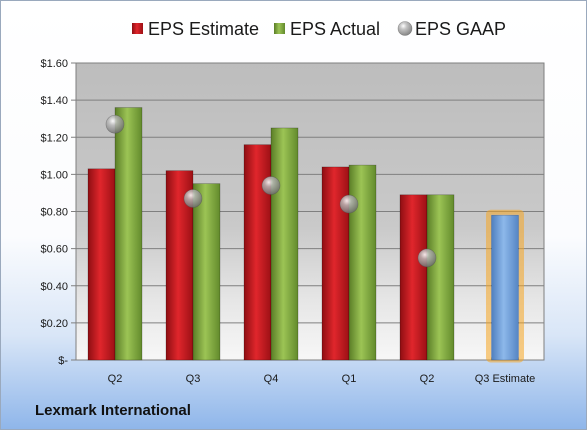  I want to click on legend: EPS Estimate EPS Actual EPS GAAP, so click(319, 29).